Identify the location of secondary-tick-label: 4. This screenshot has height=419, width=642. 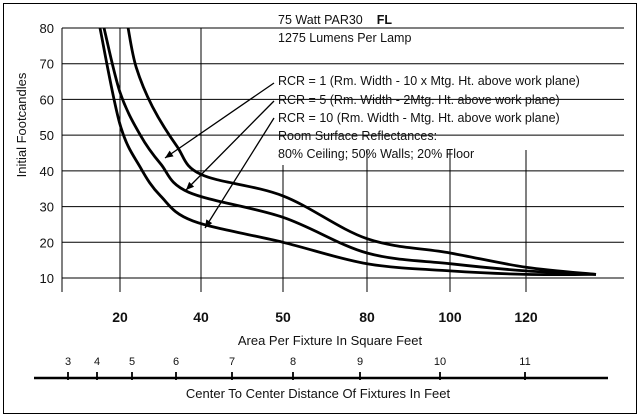
(97, 362).